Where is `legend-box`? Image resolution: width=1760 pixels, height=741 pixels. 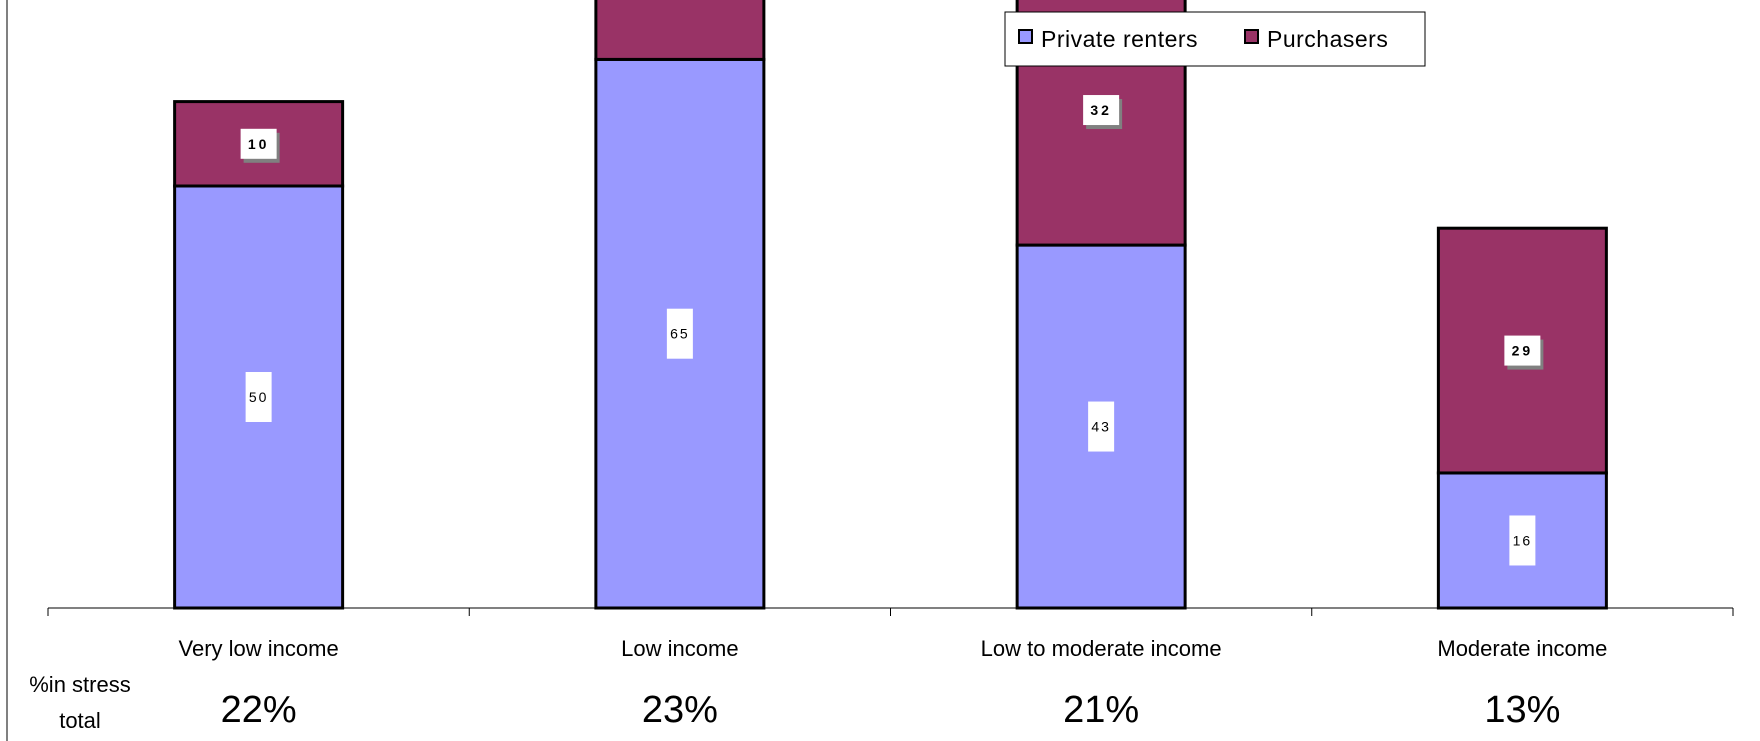 legend-box is located at coordinates (1215, 39).